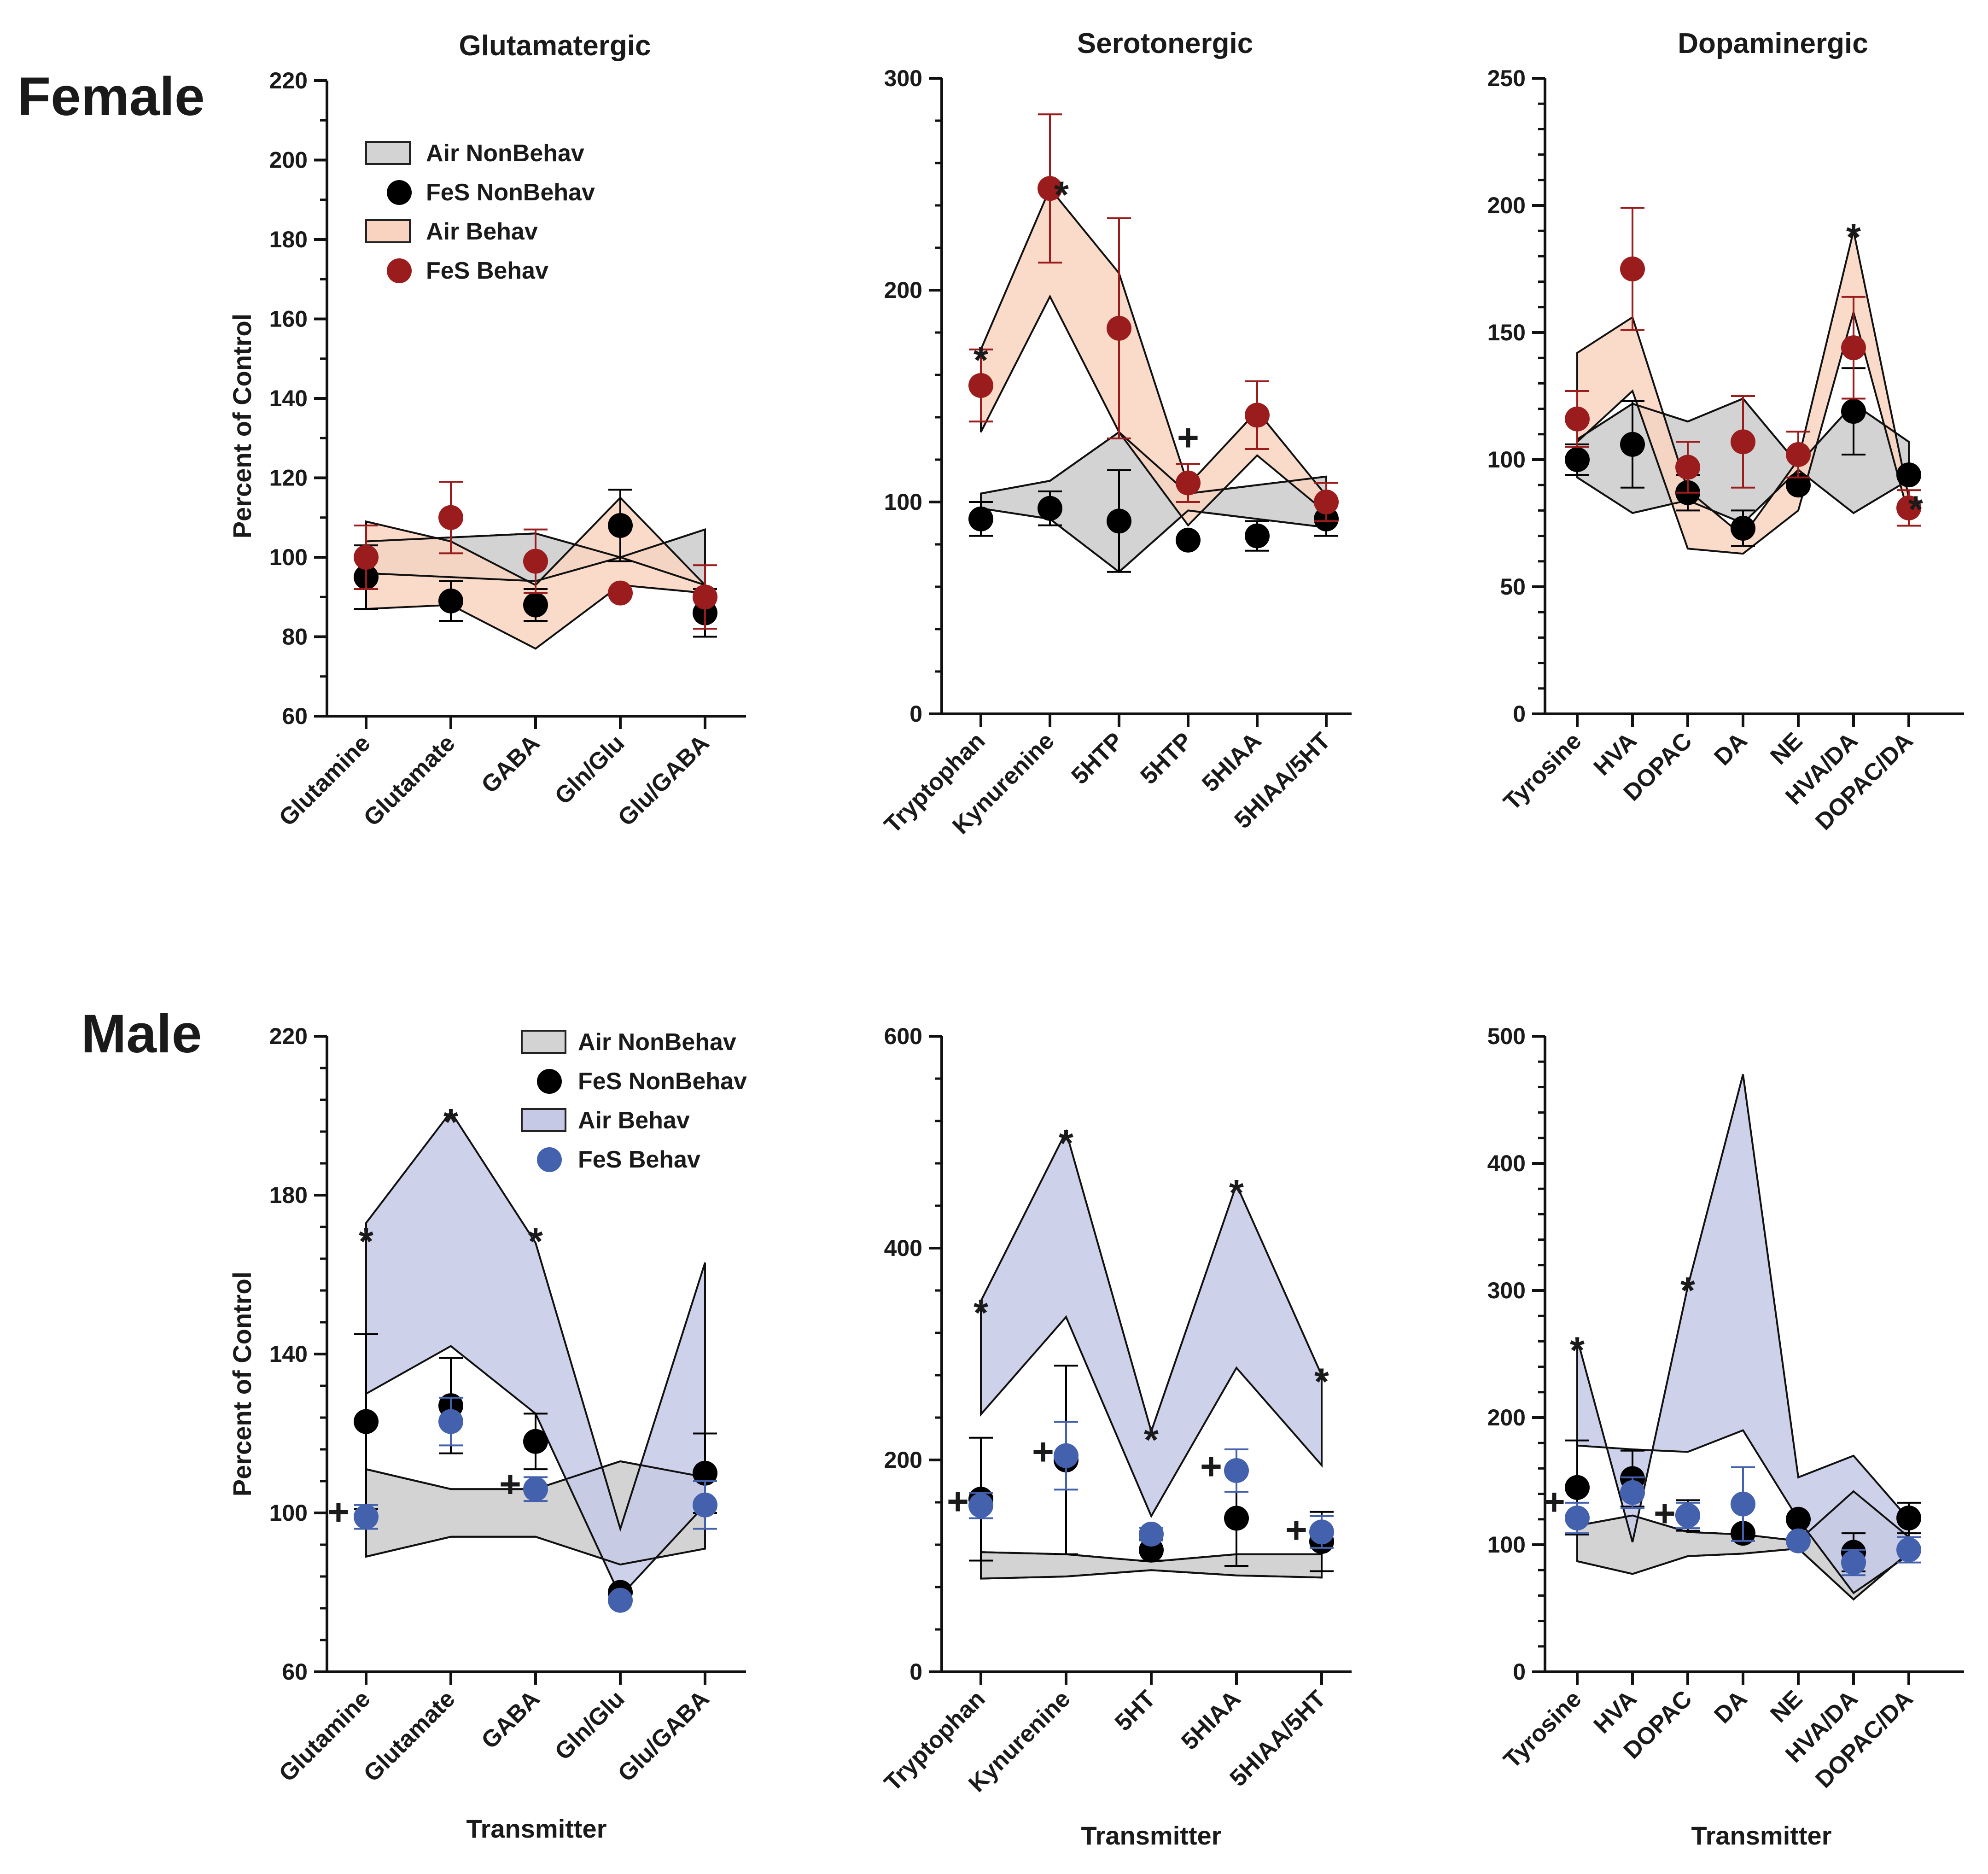  What do you see at coordinates (1507, 78) in the screenshot?
I see `y-tick-label: 250` at bounding box center [1507, 78].